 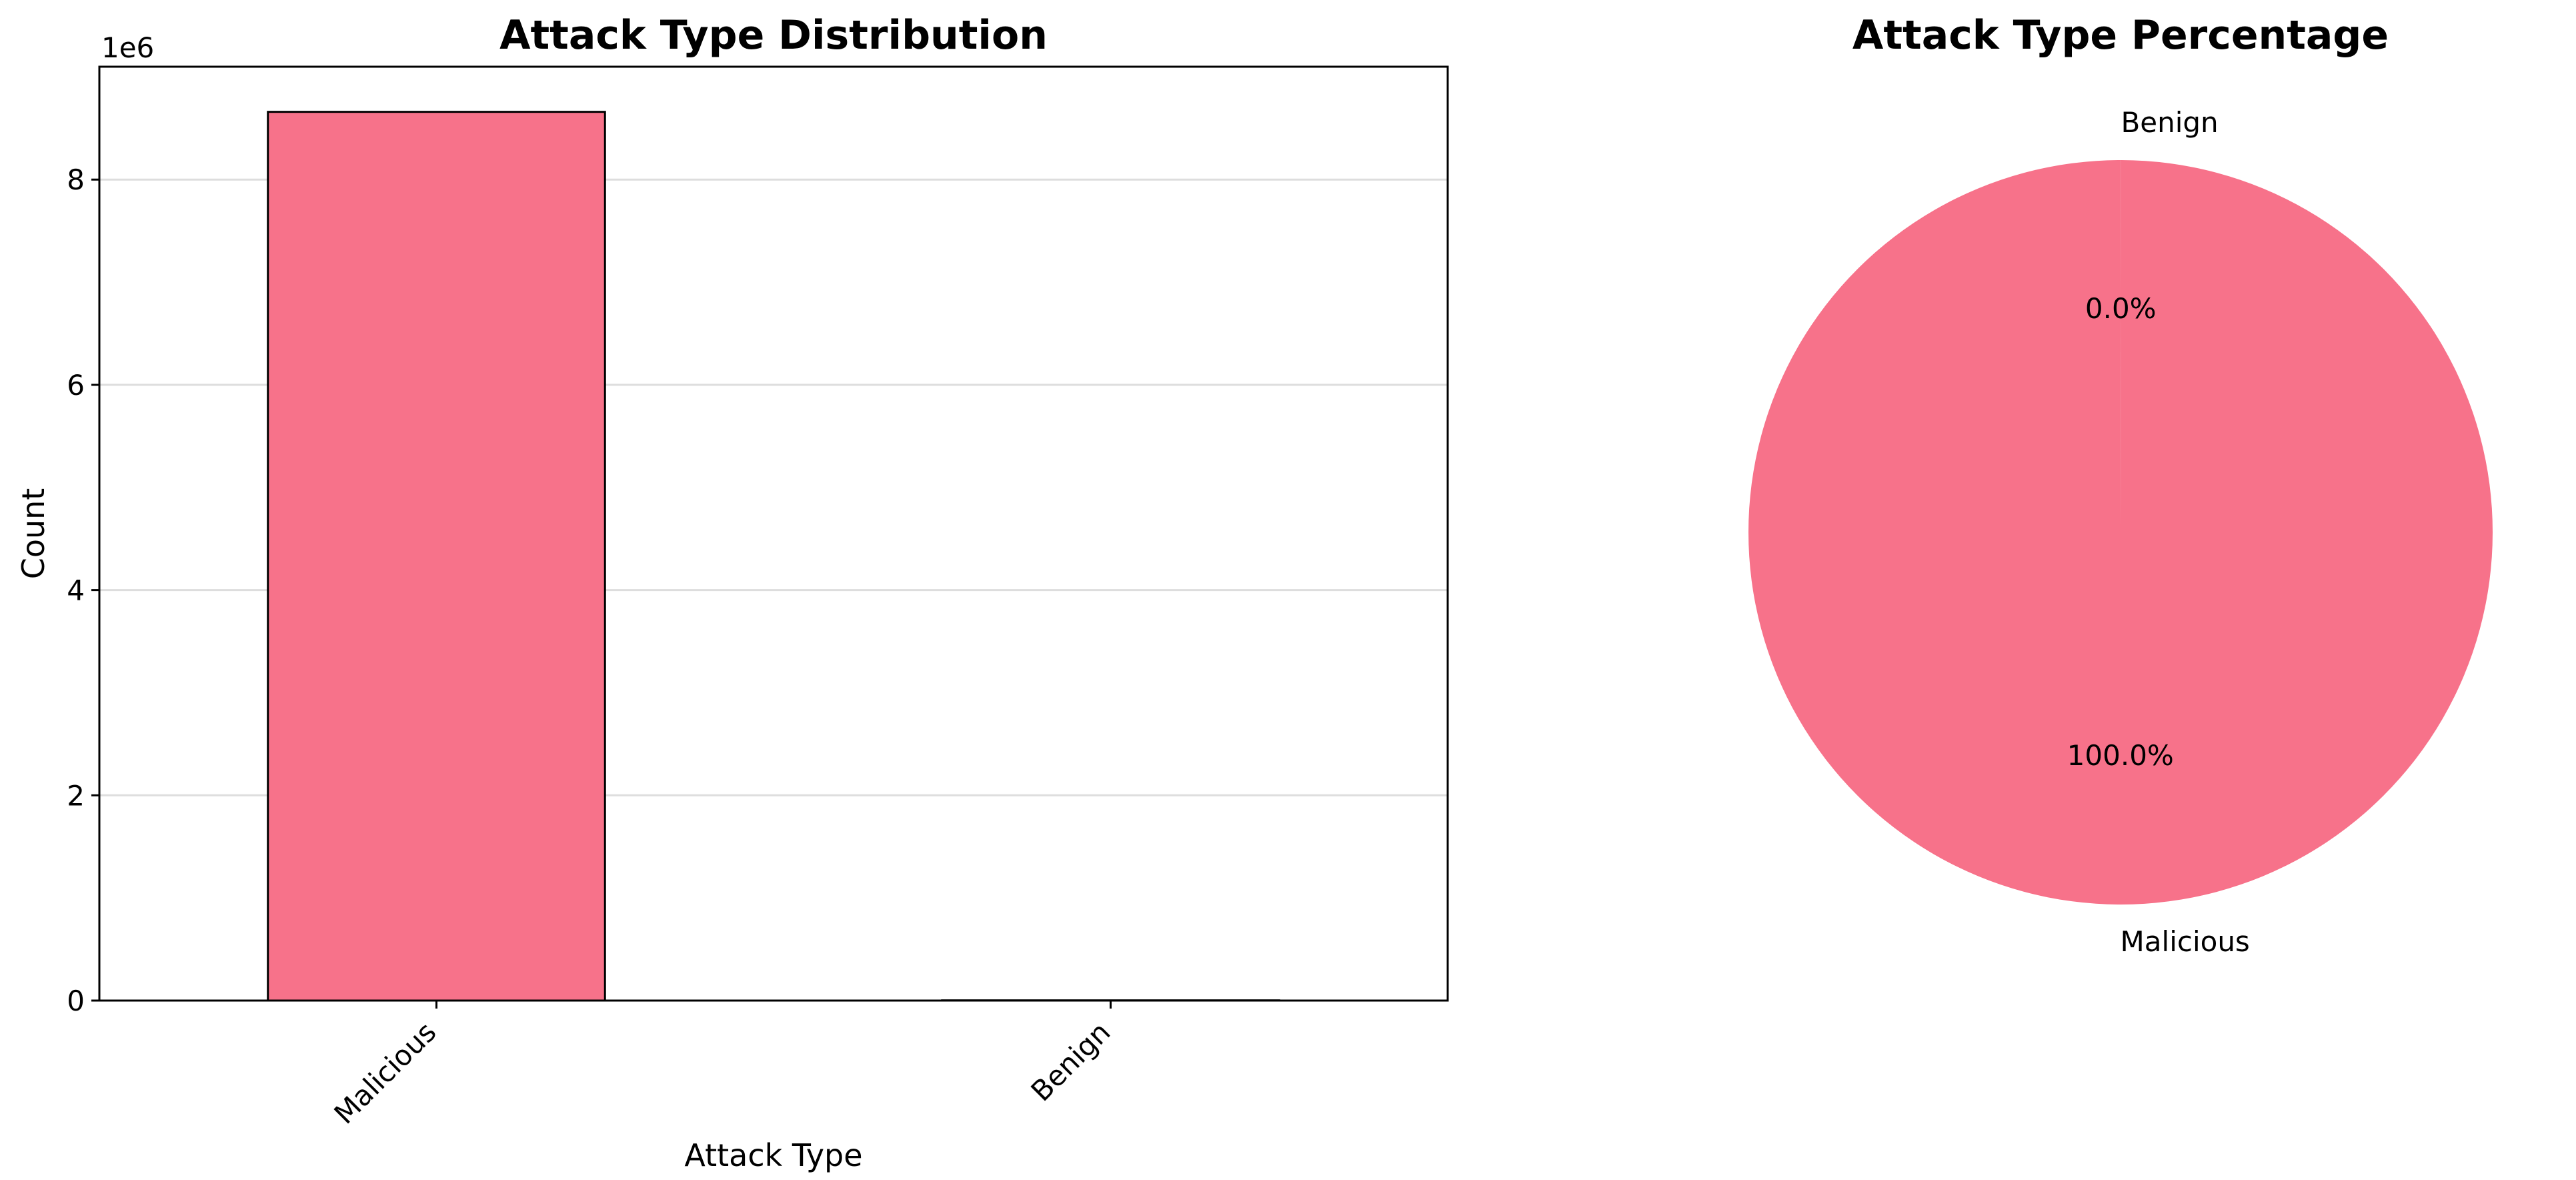 I want to click on y-offset-text: 1e6, so click(x=127, y=47).